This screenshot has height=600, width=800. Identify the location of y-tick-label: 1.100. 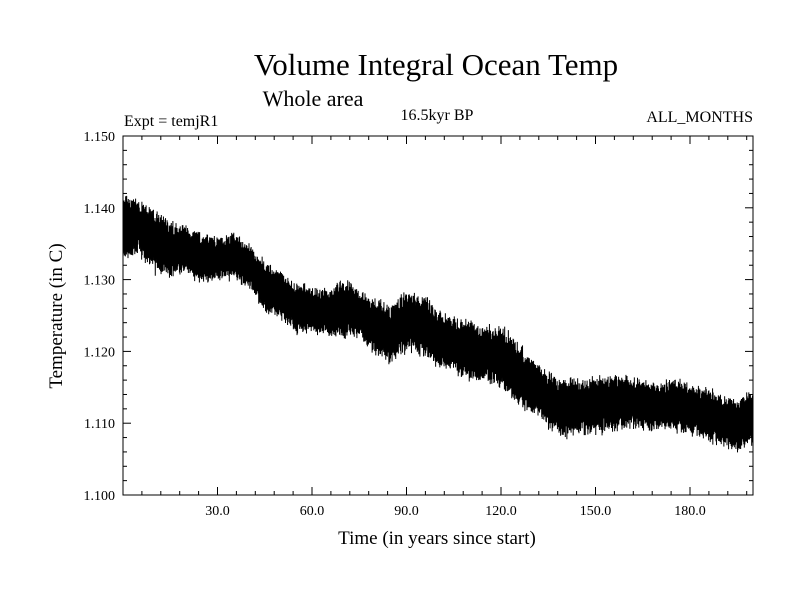
(100, 496).